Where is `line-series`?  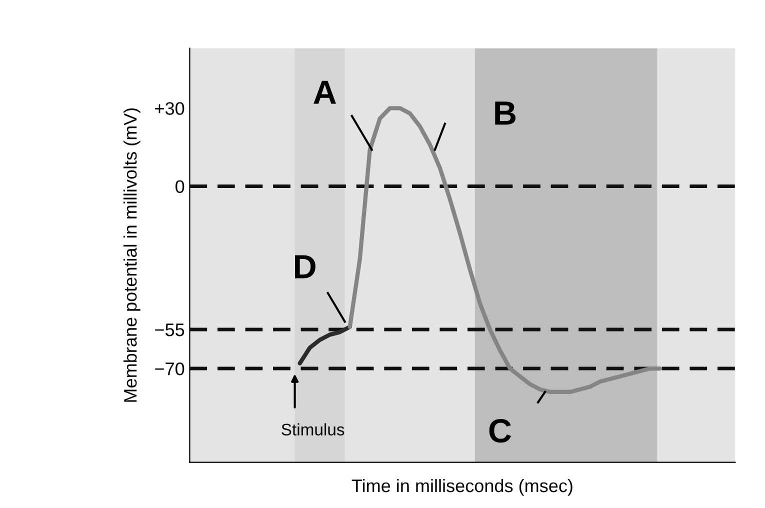
line-series is located at coordinates (325, 345).